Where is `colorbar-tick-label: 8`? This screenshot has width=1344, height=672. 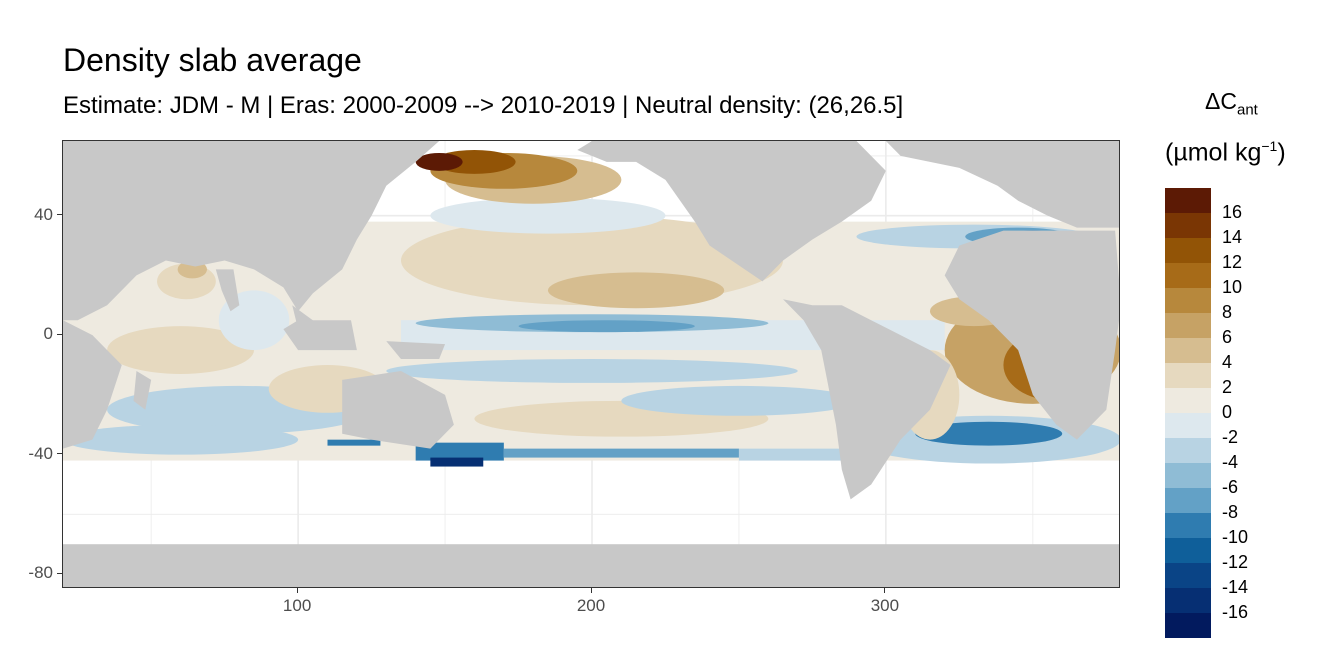
colorbar-tick-label: 8 is located at coordinates (1227, 312).